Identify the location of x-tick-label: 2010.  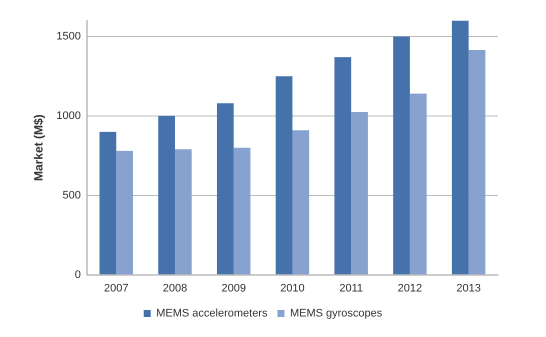
(292, 288).